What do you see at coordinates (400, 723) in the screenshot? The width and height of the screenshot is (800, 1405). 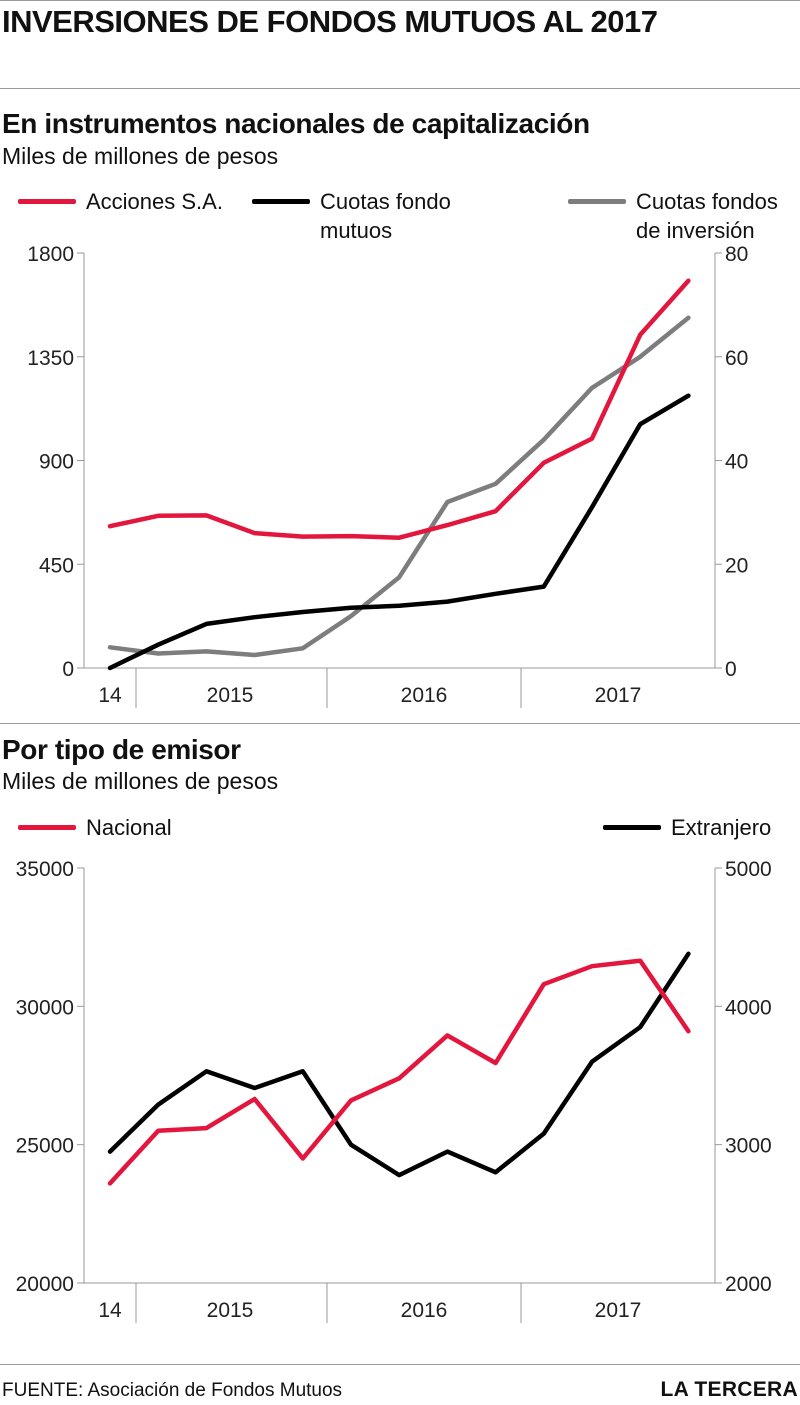 I see `section-divider` at bounding box center [400, 723].